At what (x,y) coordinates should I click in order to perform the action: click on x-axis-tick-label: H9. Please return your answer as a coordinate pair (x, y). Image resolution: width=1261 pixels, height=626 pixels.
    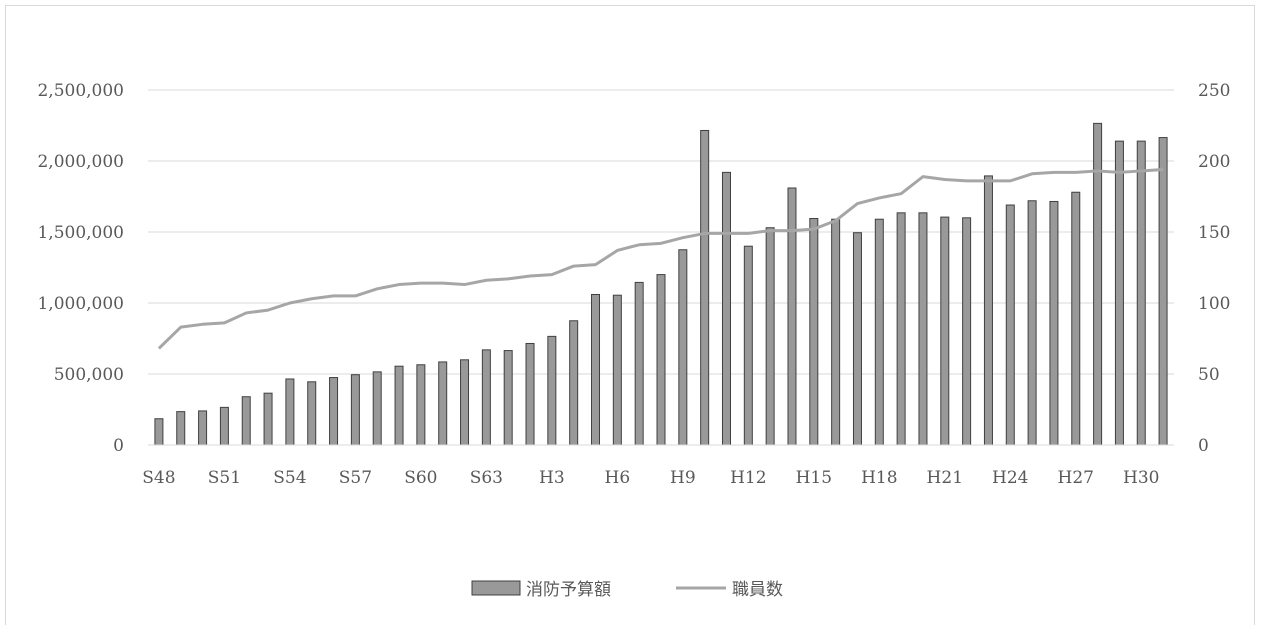
    Looking at the image, I should click on (683, 478).